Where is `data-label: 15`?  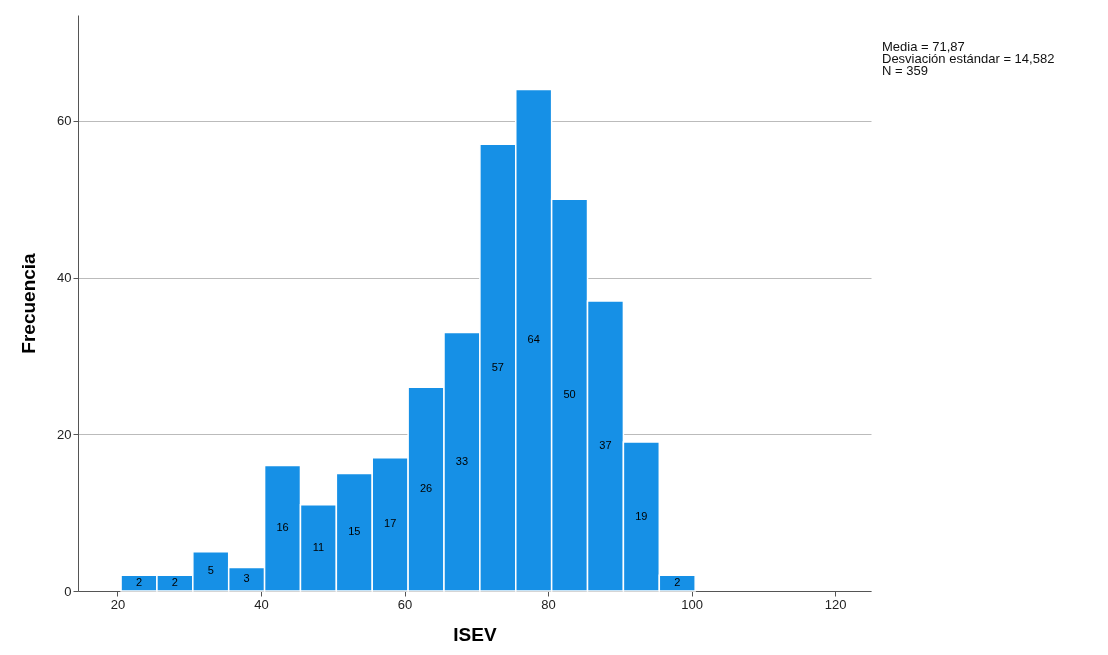 data-label: 15 is located at coordinates (354, 531).